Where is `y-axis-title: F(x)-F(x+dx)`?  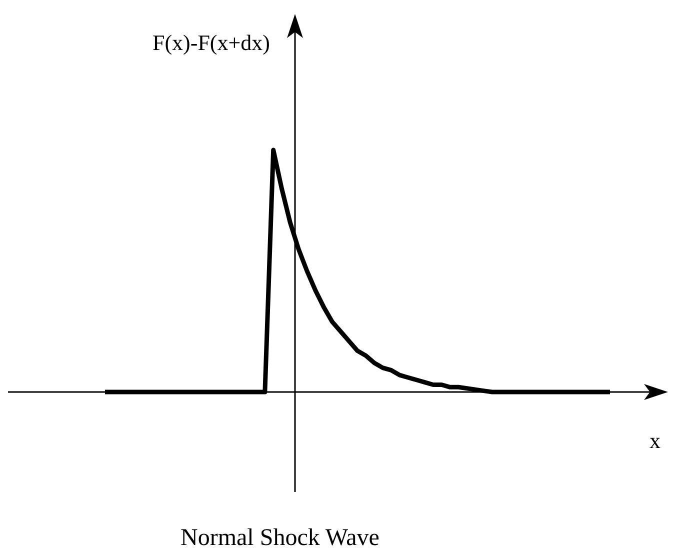
y-axis-title: F(x)-F(x+dx) is located at coordinates (211, 42).